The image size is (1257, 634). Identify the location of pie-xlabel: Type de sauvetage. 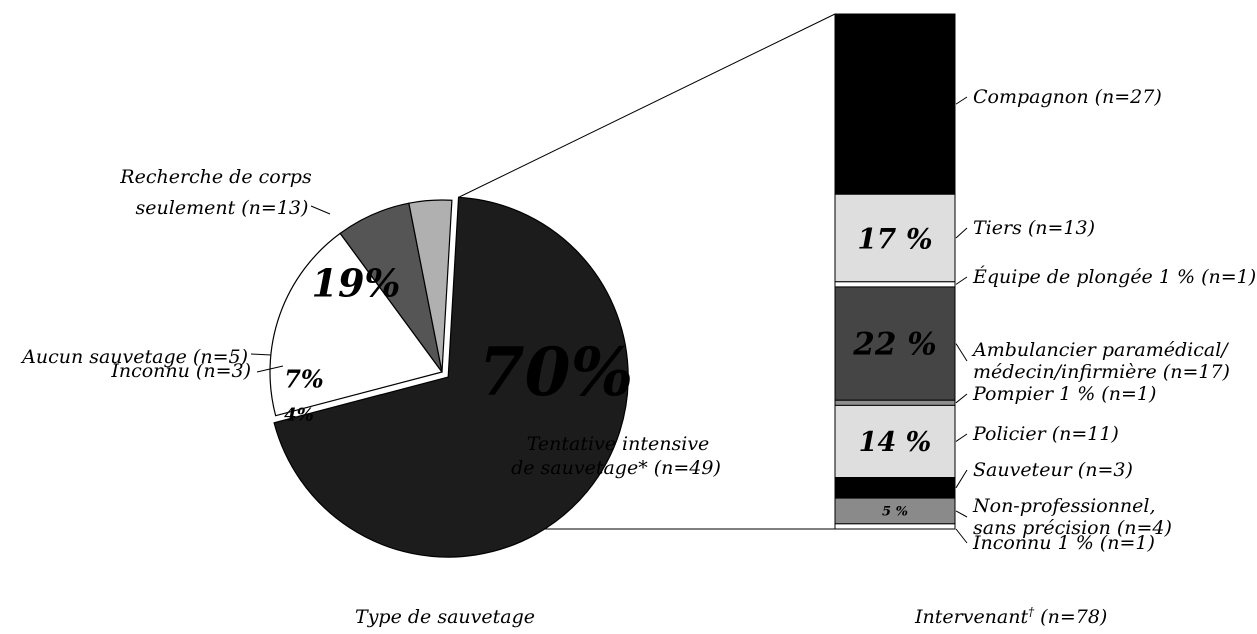
(445, 617).